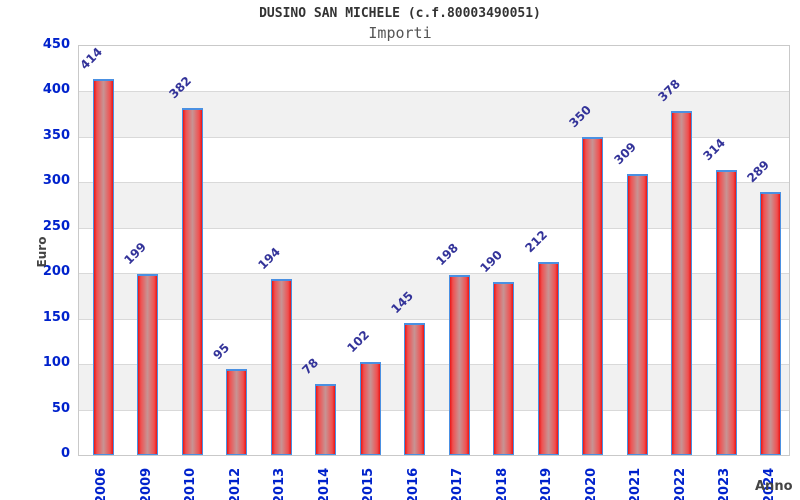  What do you see at coordinates (400, 13) in the screenshot?
I see `chart-title: DUSINO SAN MICHELE (c.f.80003490051)` at bounding box center [400, 13].